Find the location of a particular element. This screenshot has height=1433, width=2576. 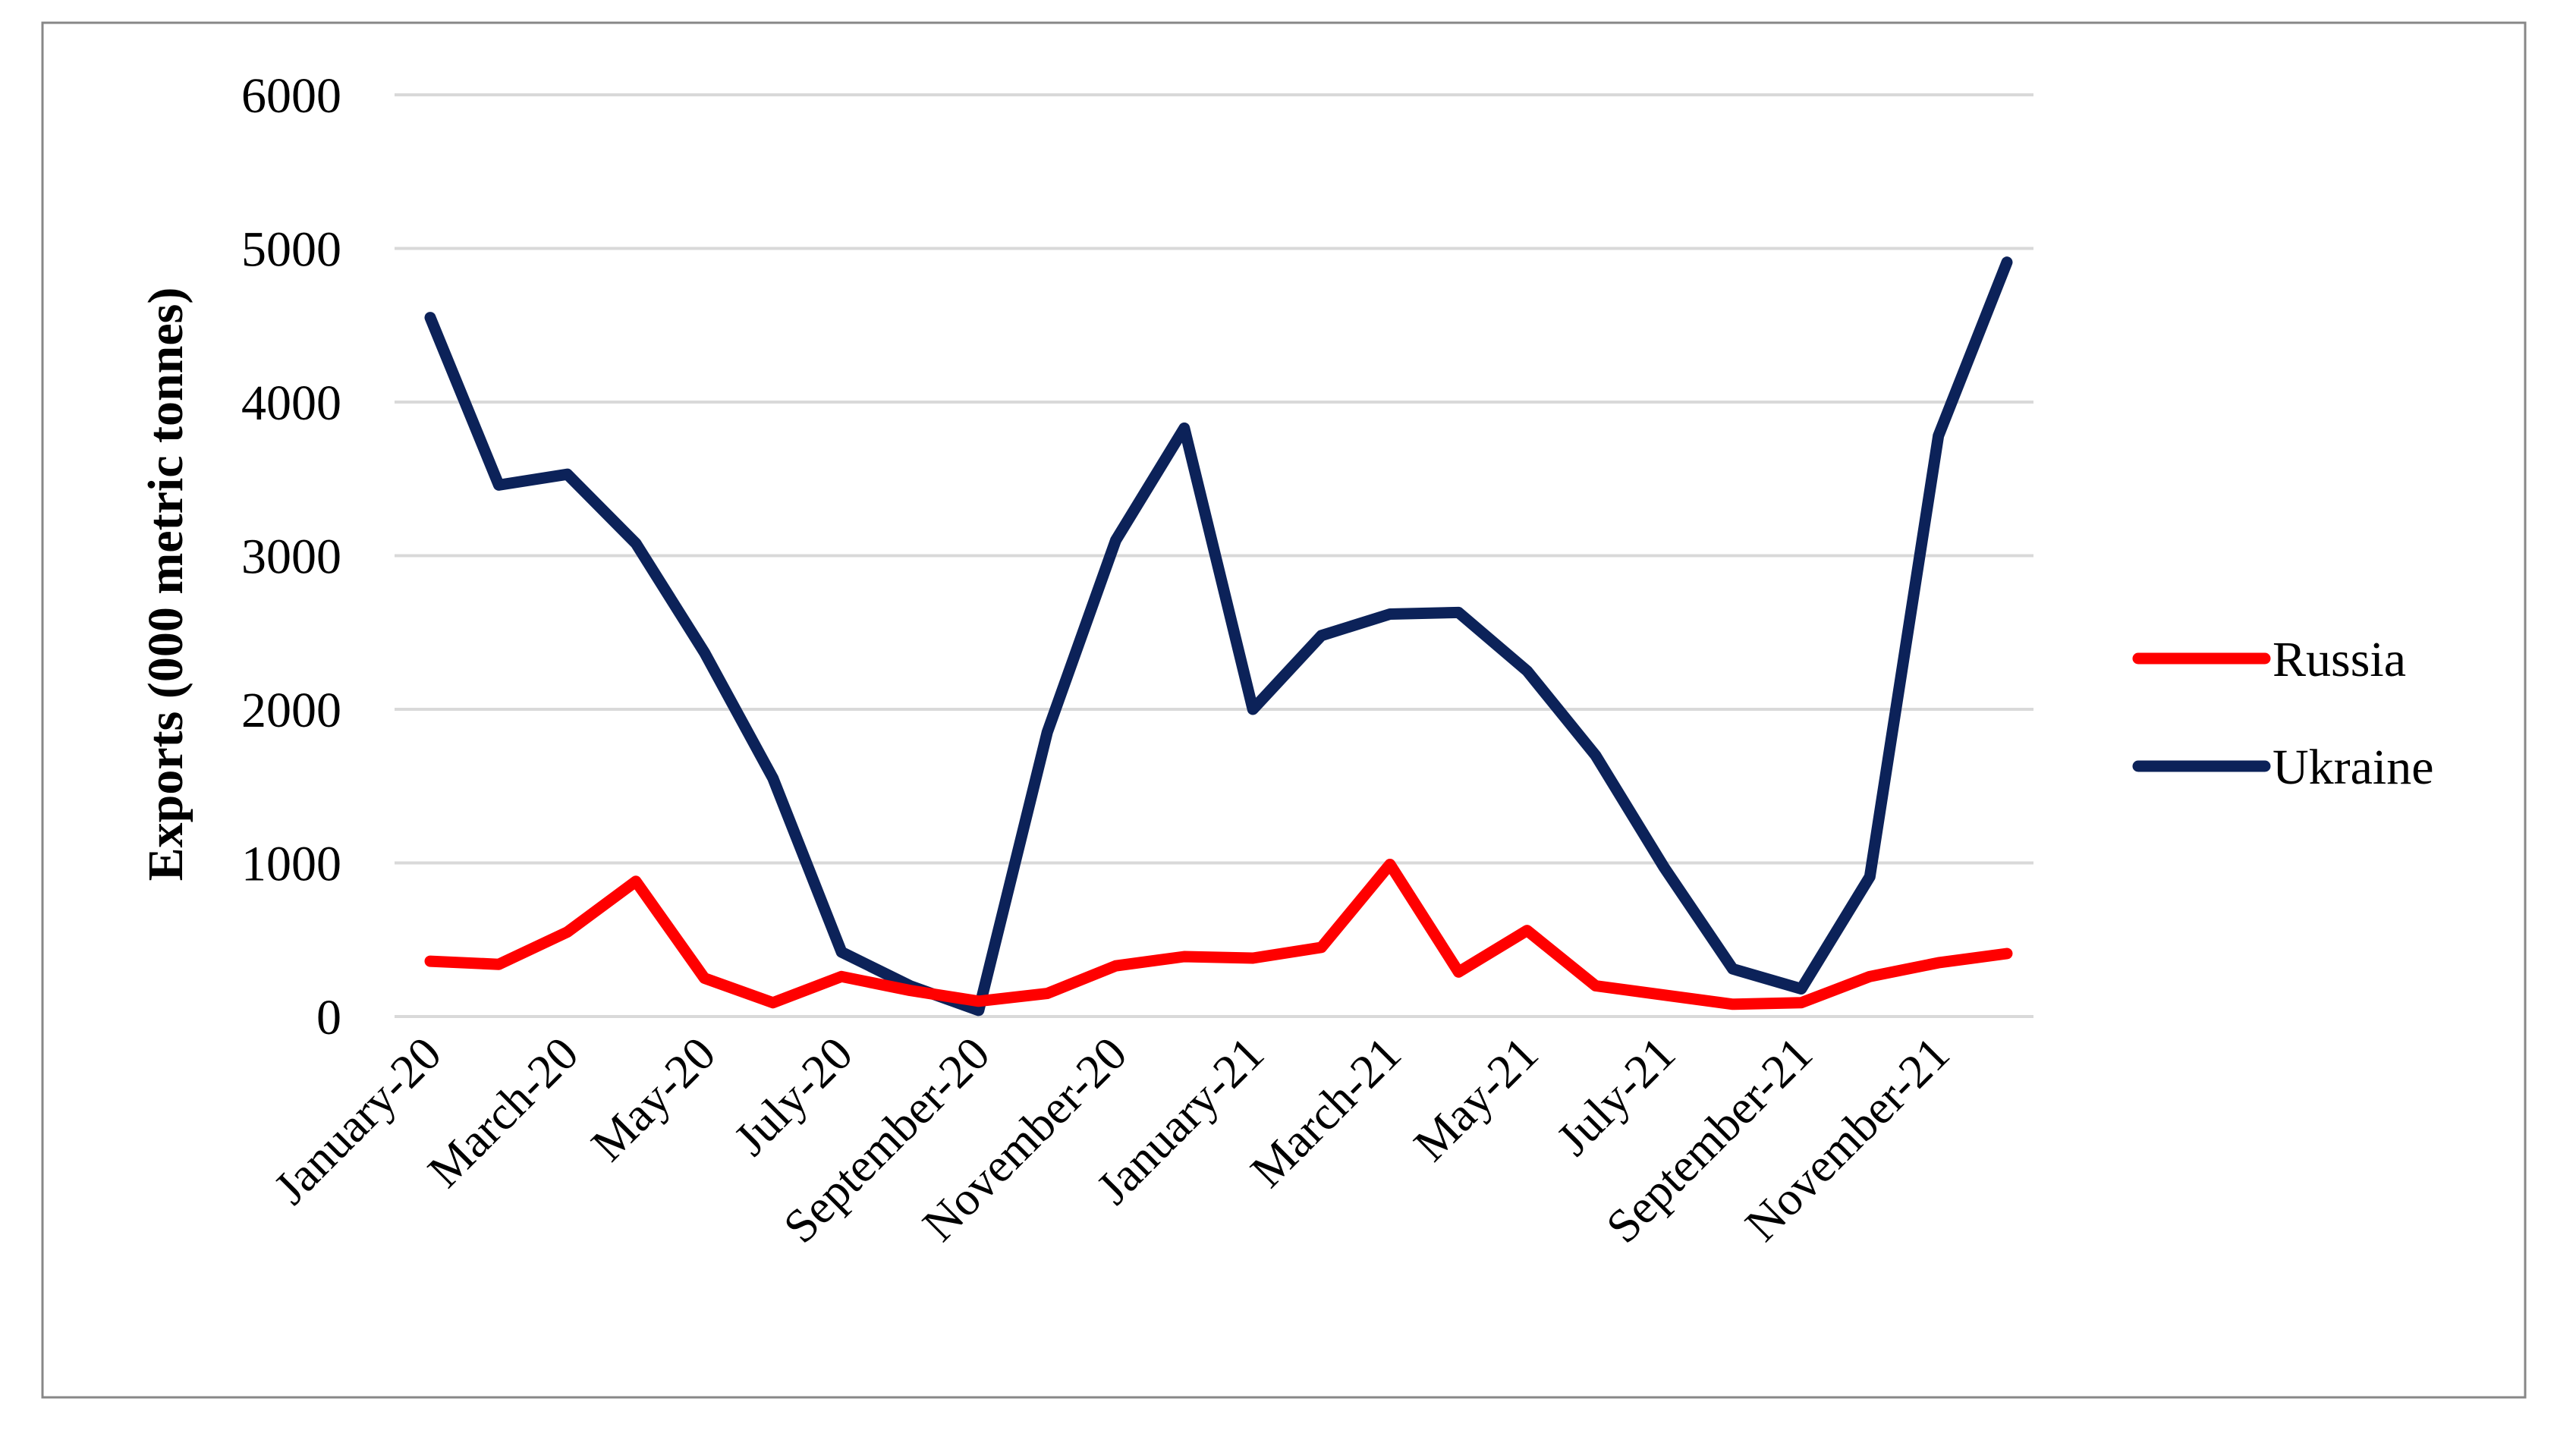

legend-label-russia: Russia is located at coordinates (2339, 659).